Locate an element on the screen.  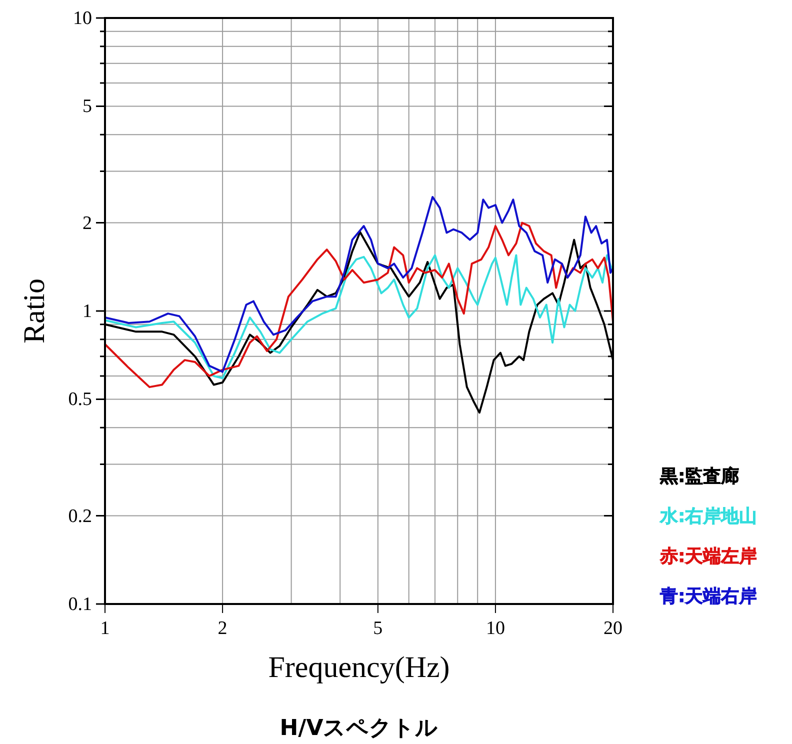
y-tick-label: 0.2 is located at coordinates (80, 516).